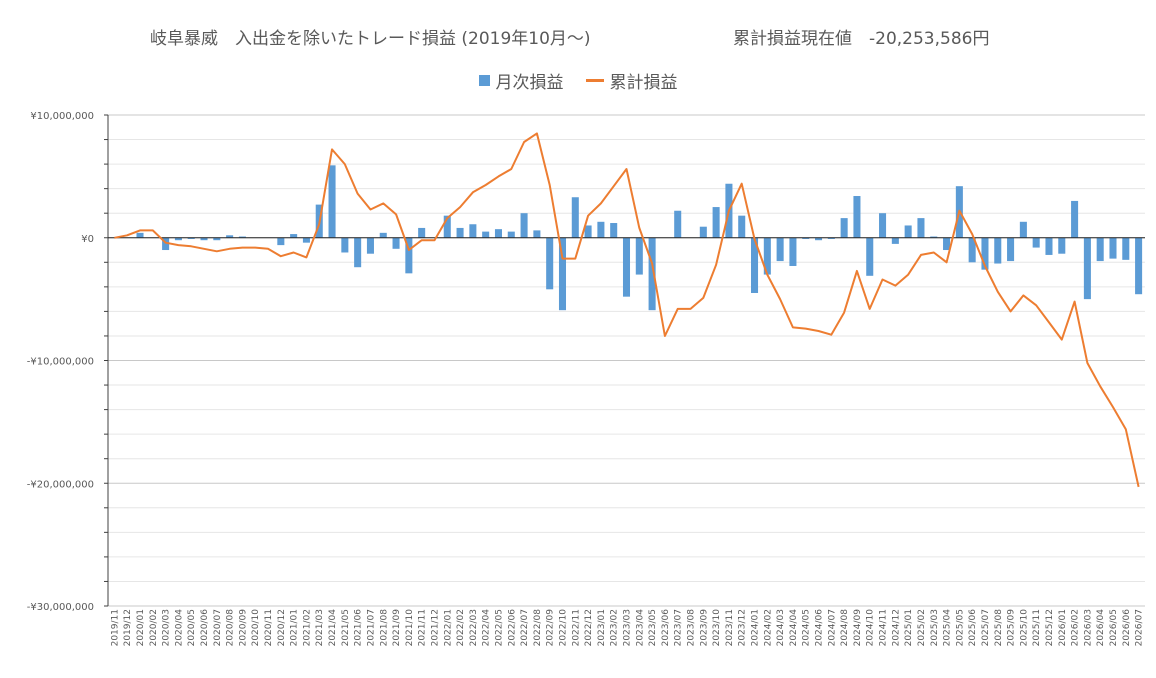  Describe the element at coordinates (499, 627) in the screenshot. I see `x-tick-label: 2022/05` at that location.